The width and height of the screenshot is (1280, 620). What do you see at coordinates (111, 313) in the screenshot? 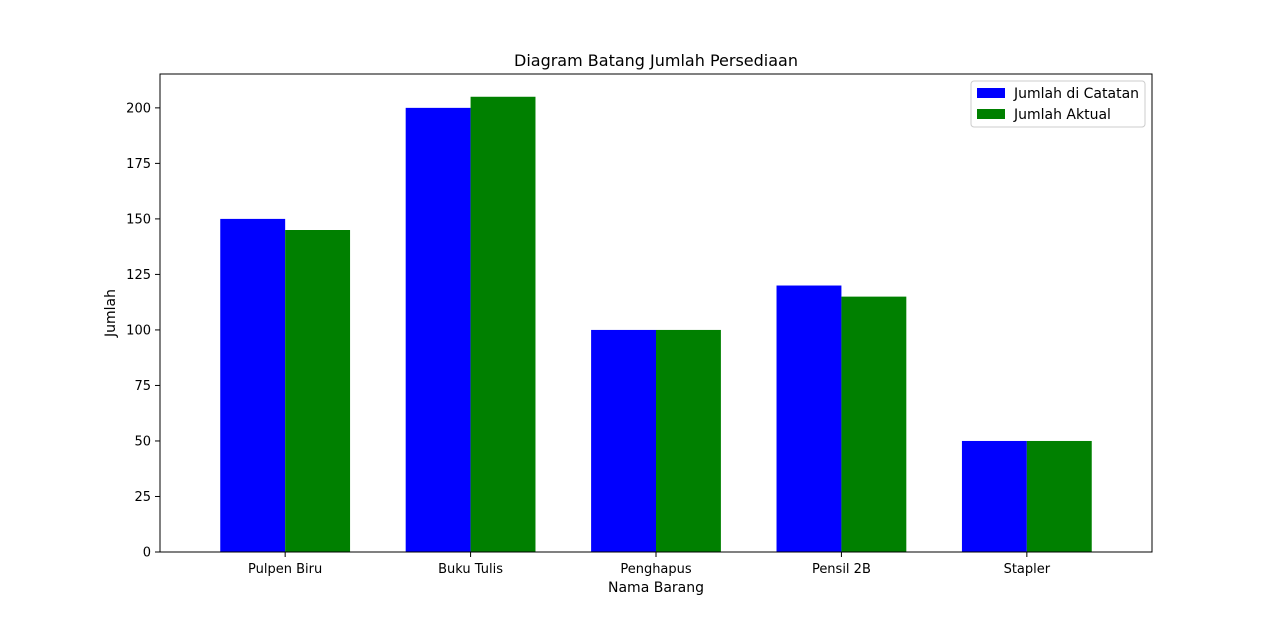
I see `y-axis-label: Jumlah` at bounding box center [111, 313].